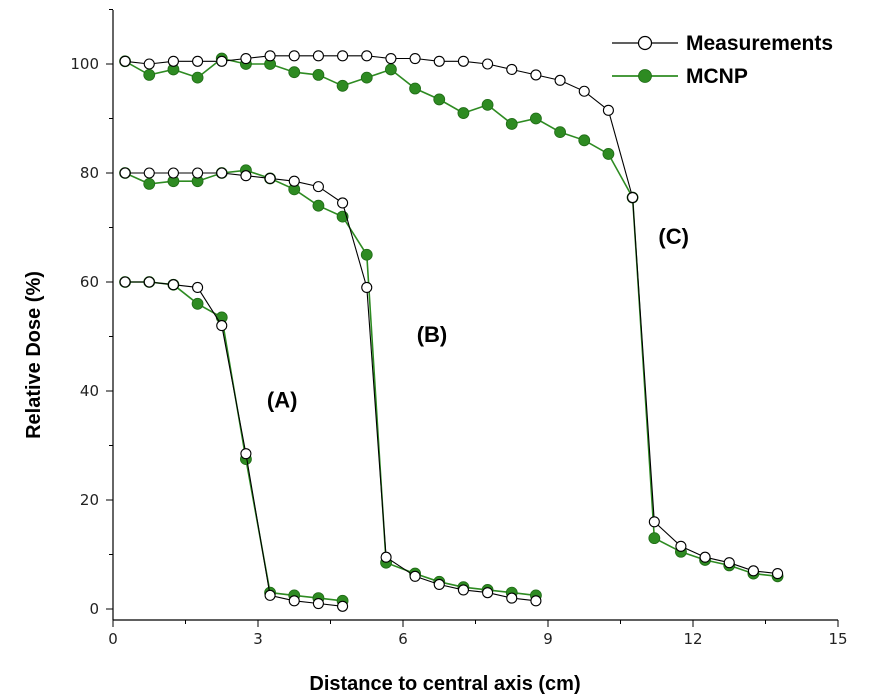 This screenshot has width=888, height=700. I want to click on y-tick-label: 20, so click(89, 500).